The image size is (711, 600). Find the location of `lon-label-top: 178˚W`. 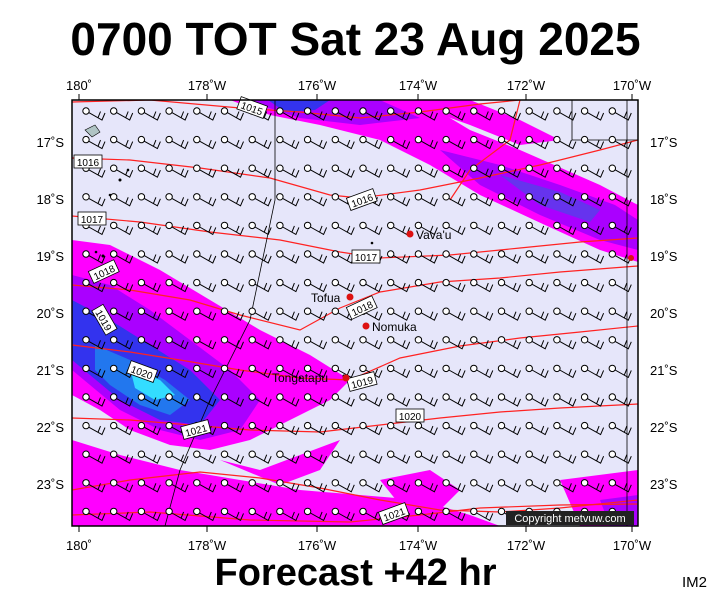

lon-label-top: 178˚W is located at coordinates (207, 85).